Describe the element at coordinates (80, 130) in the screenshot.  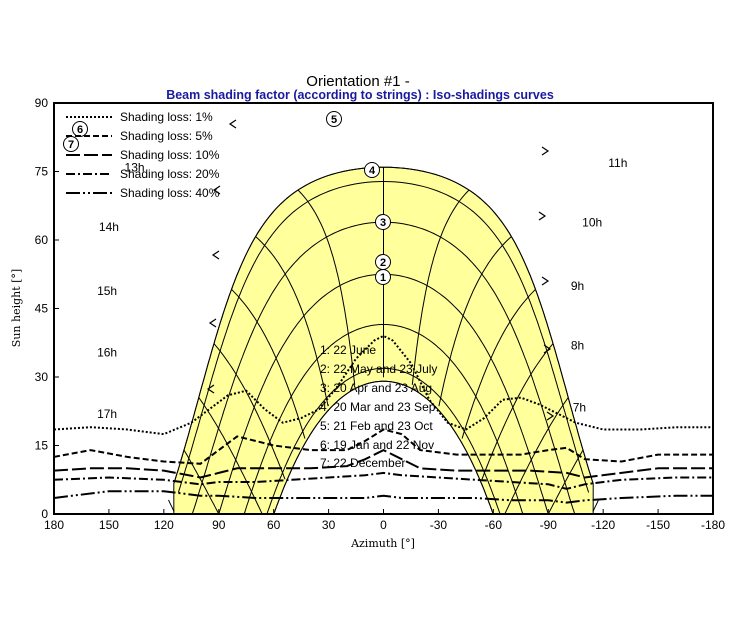
I see `sun-path-marker-label: 6` at that location.